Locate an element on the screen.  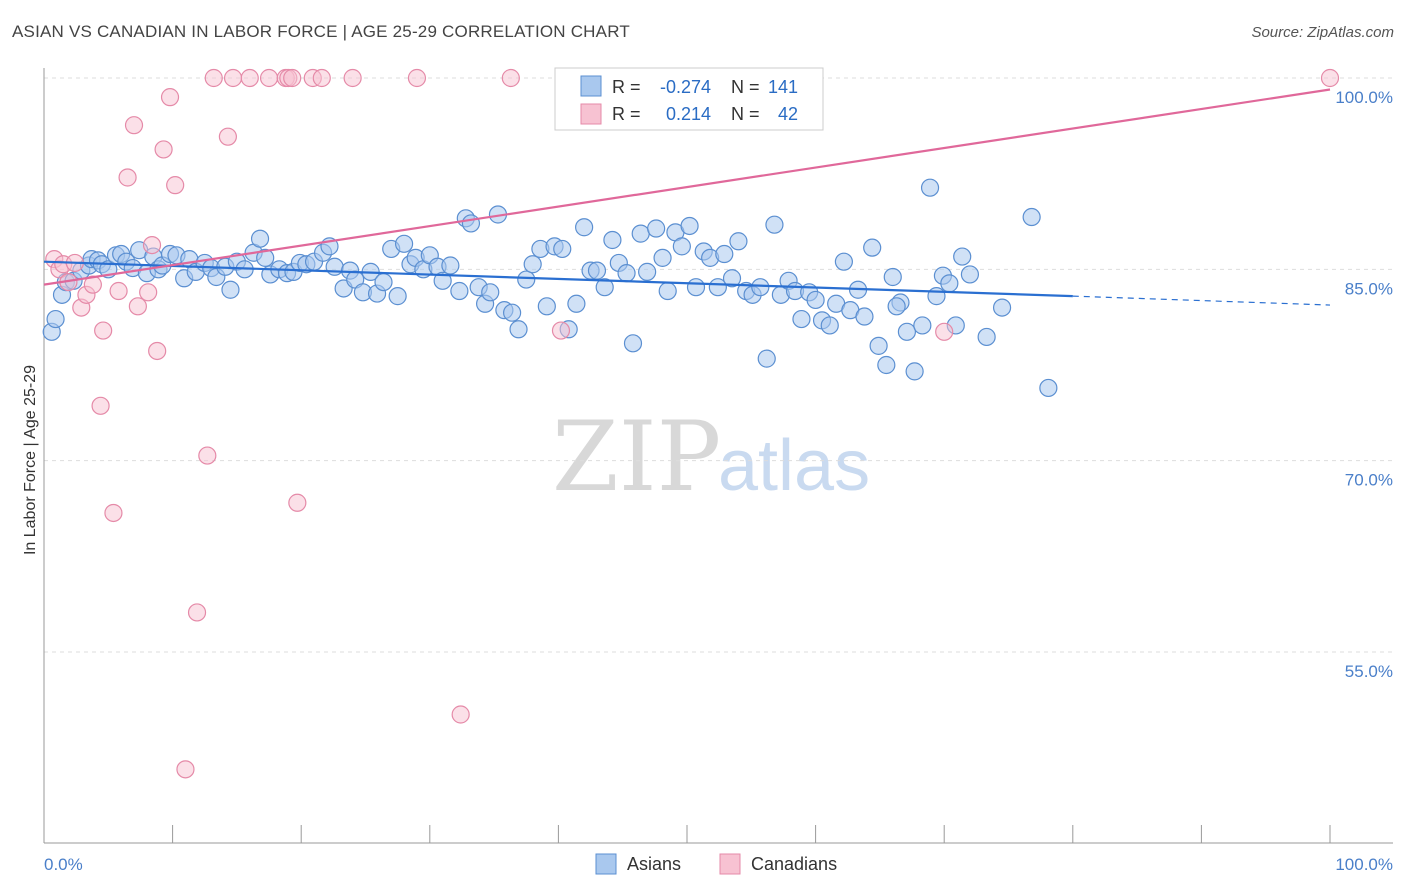
legend-n-label-canadians: N = is located at coordinates (745, 114).